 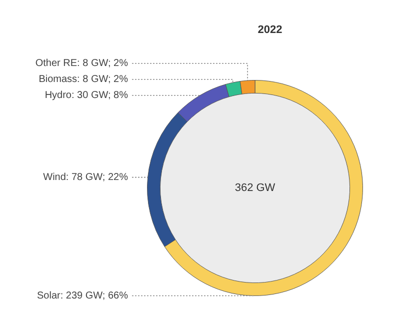 I want to click on text: 362 GW, so click(x=255, y=188).